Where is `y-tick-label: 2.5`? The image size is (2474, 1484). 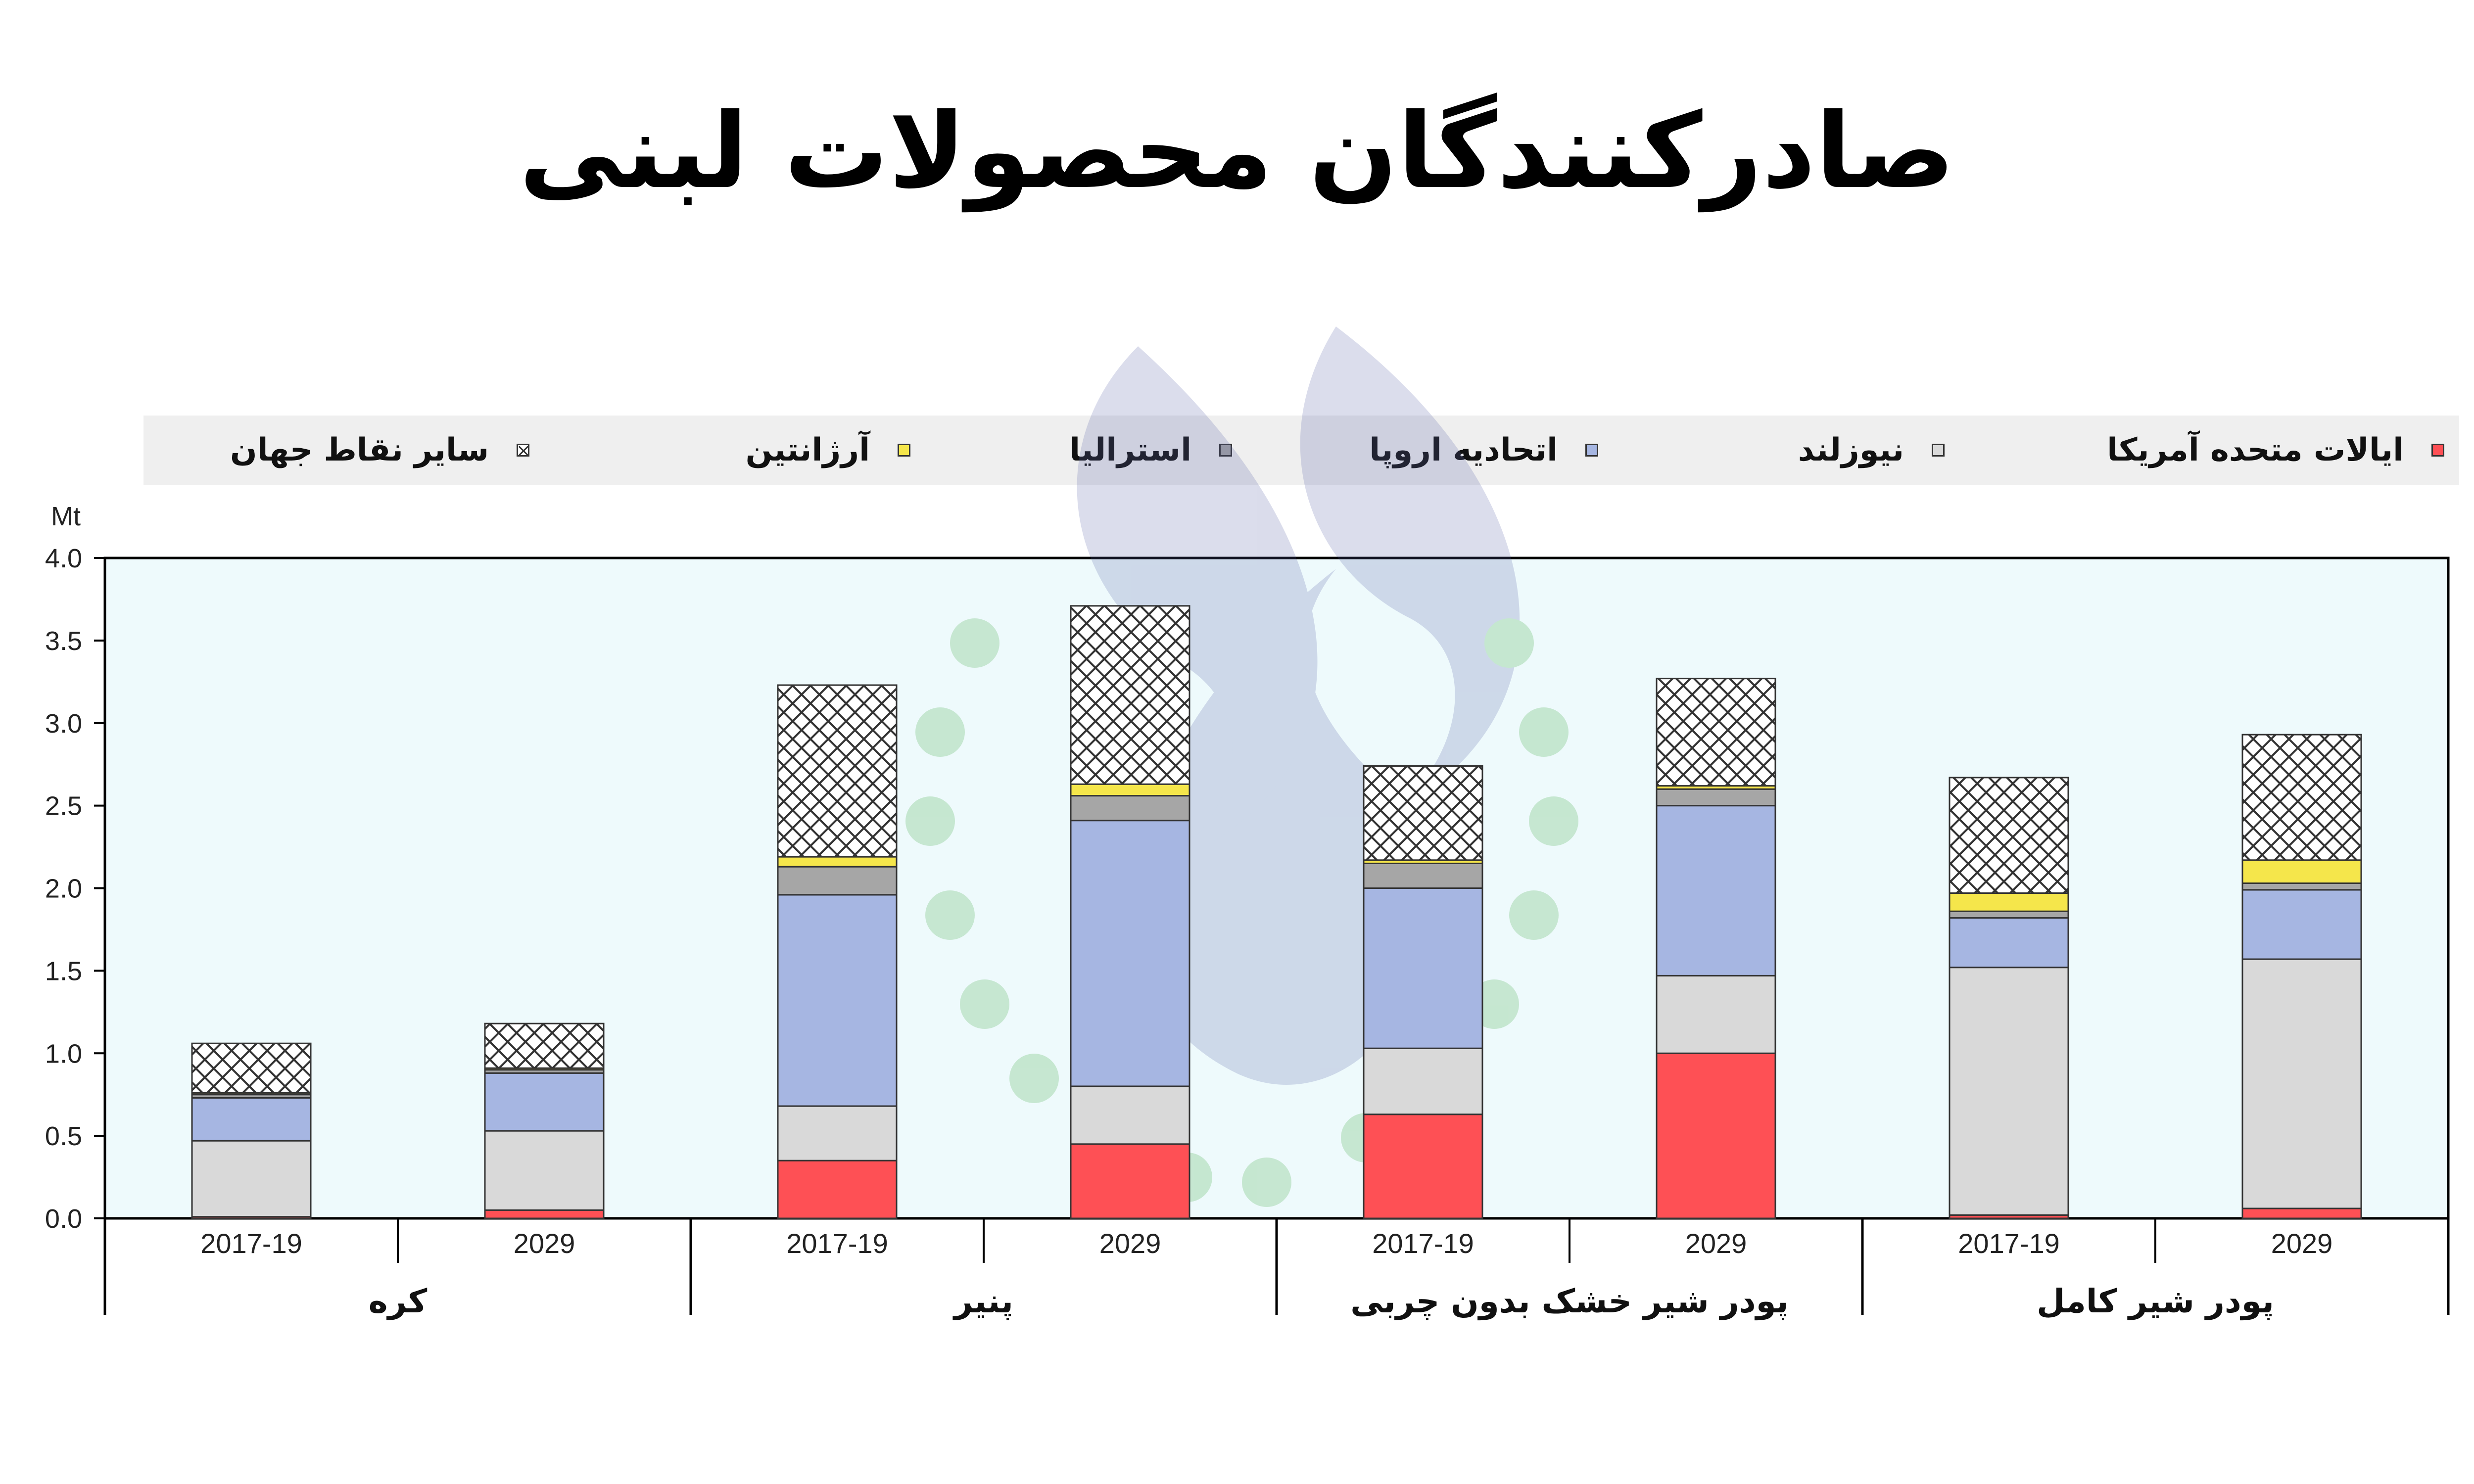 y-tick-label: 2.5 is located at coordinates (63, 806).